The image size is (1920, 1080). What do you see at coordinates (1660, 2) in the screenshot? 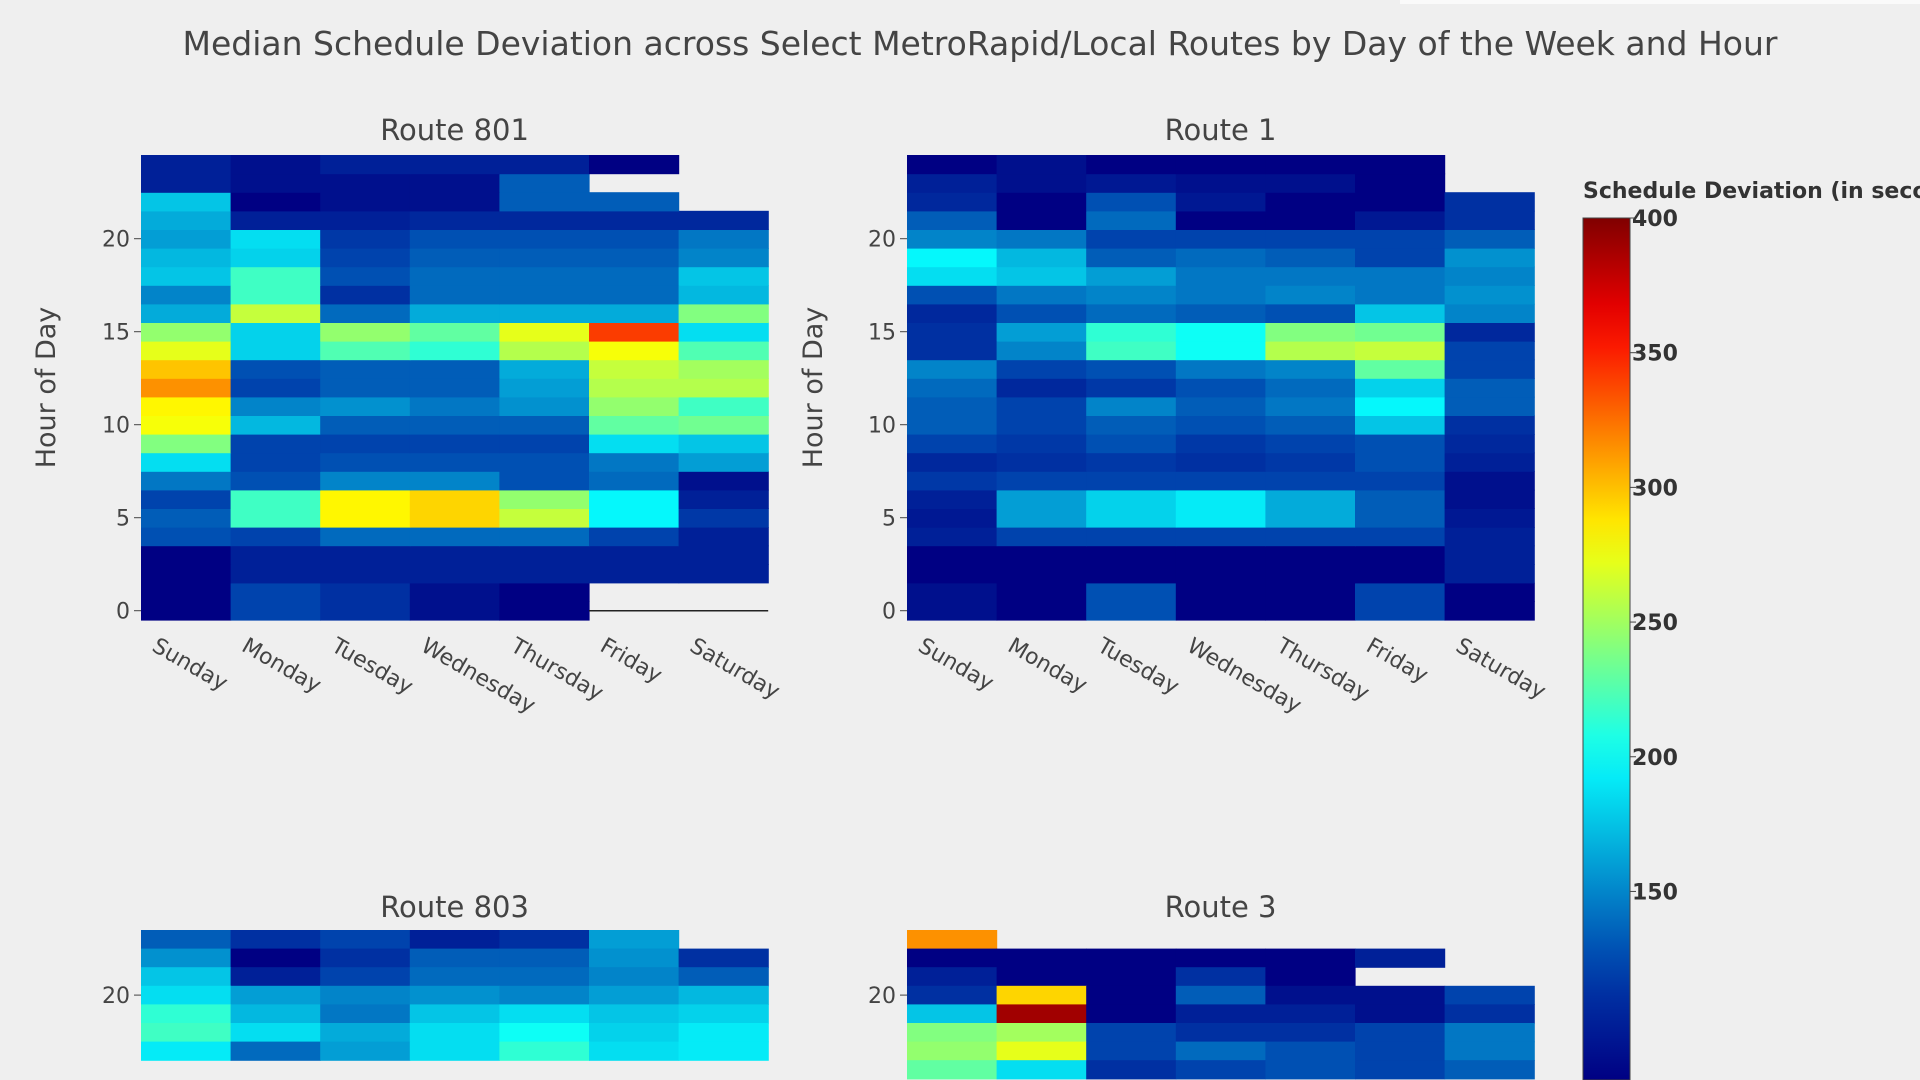
I see `top-right-edge` at bounding box center [1660, 2].